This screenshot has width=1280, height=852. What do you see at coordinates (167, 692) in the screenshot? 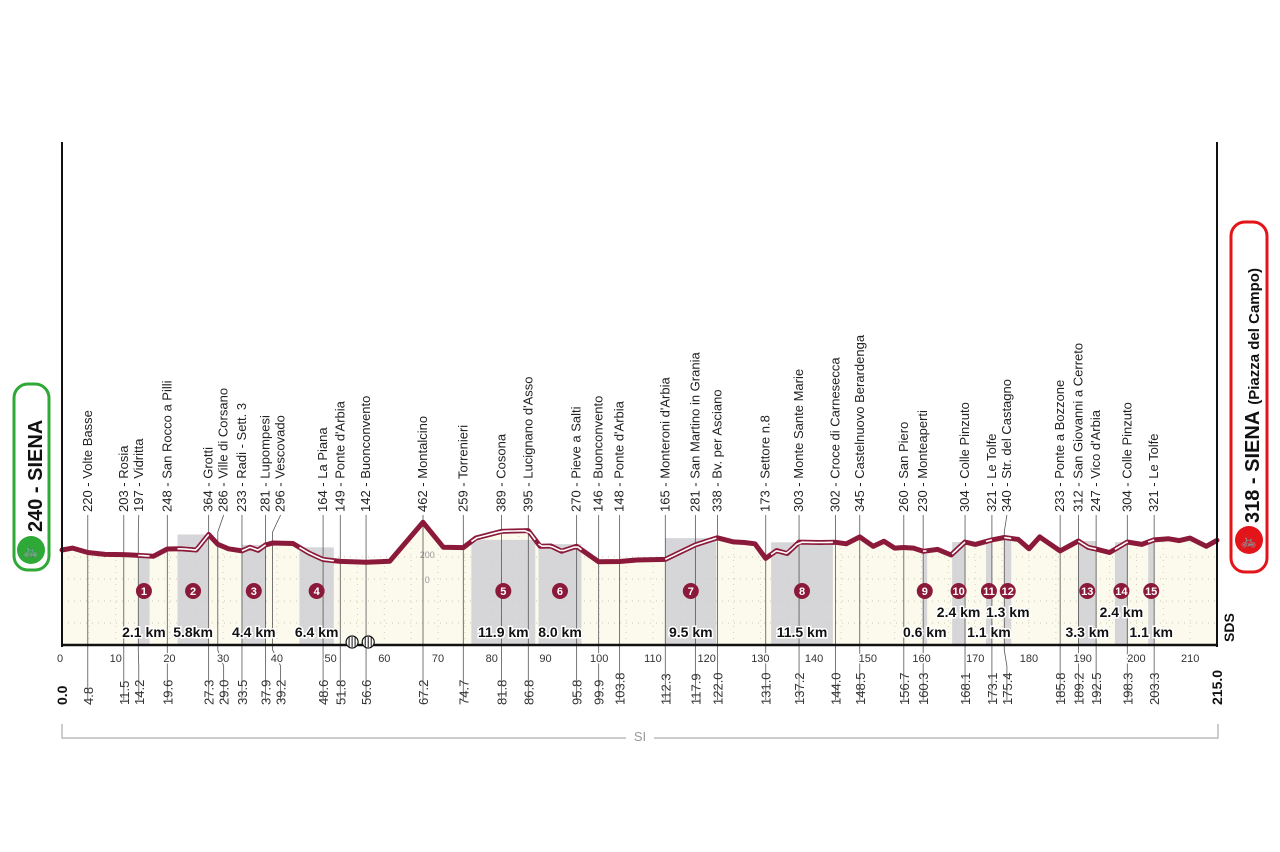
I see `waypoint-km: 19.6` at bounding box center [167, 692].